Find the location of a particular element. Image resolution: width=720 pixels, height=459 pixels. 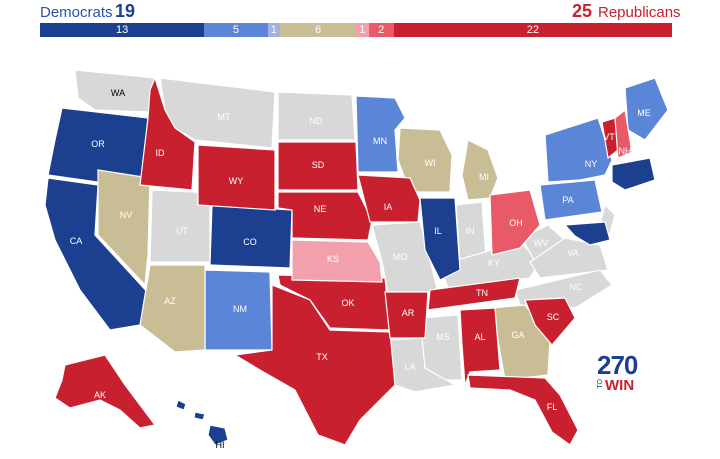

label-VA: VA is located at coordinates (572, 253).